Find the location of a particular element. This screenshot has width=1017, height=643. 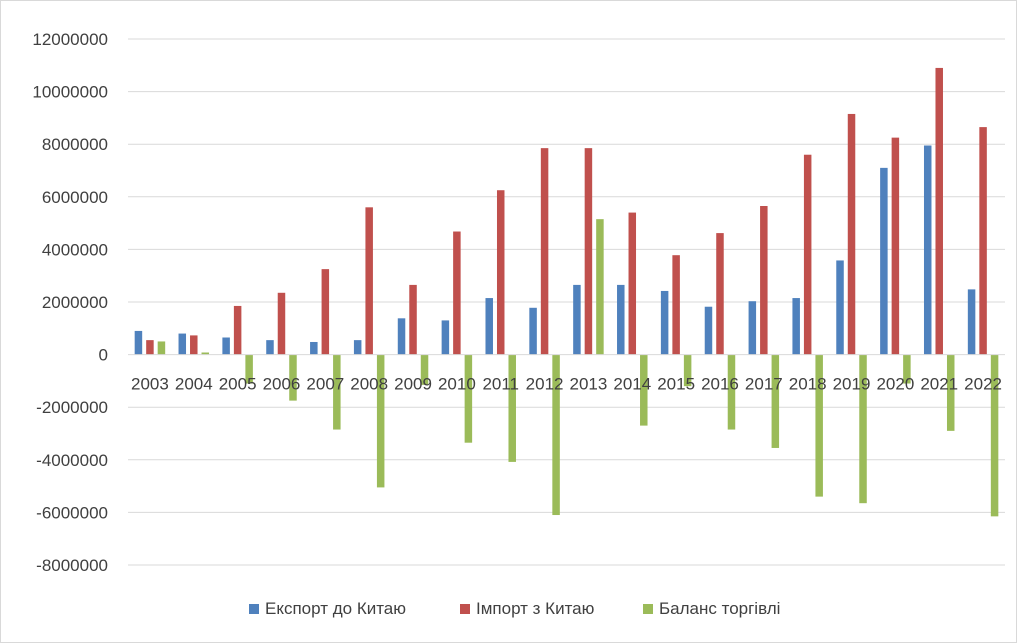

bar-balance-2005 is located at coordinates (249, 369).